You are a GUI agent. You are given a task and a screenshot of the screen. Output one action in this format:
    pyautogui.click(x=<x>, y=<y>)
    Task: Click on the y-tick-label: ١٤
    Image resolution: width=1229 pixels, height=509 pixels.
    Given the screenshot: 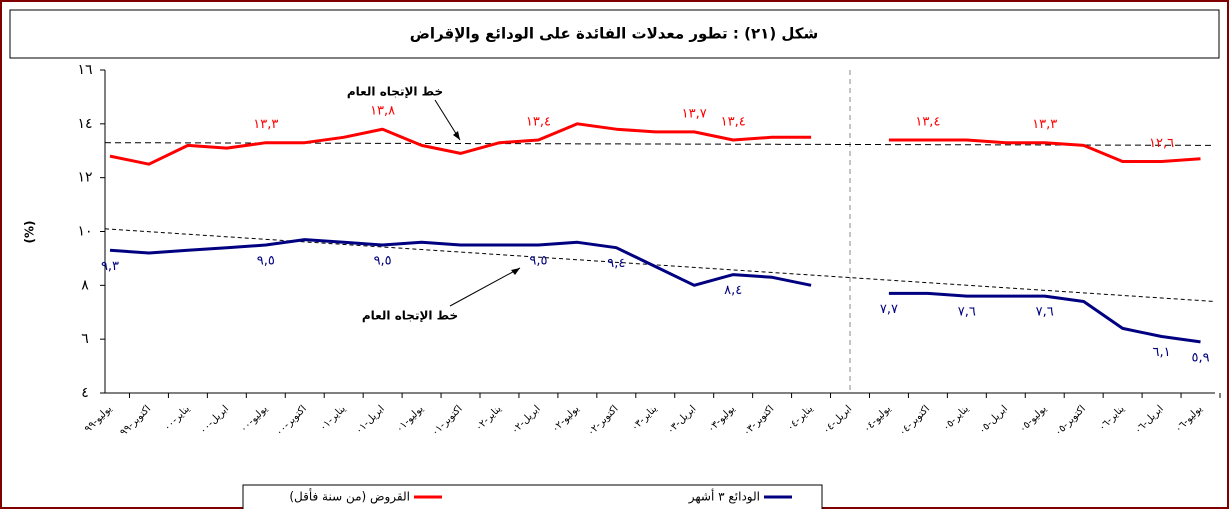 What is the action you would take?
    pyautogui.click(x=84, y=124)
    